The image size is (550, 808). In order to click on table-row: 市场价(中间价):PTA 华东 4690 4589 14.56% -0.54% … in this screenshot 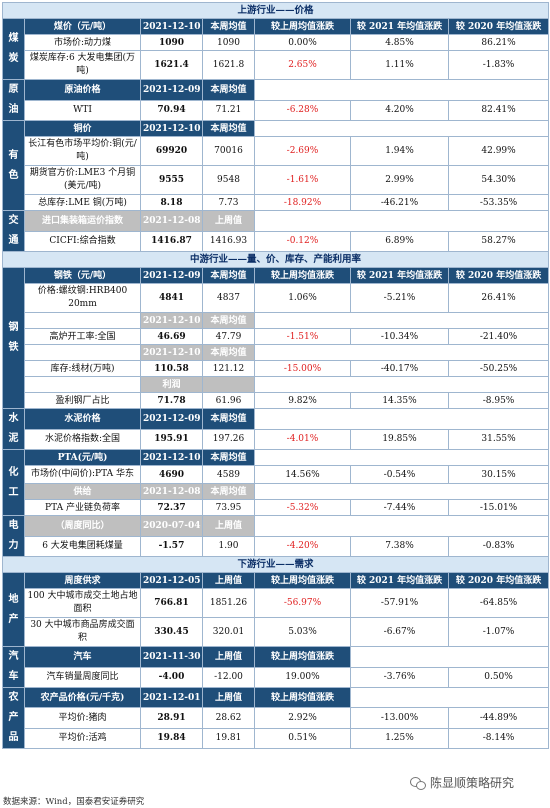, I will do `click(276, 474)`.